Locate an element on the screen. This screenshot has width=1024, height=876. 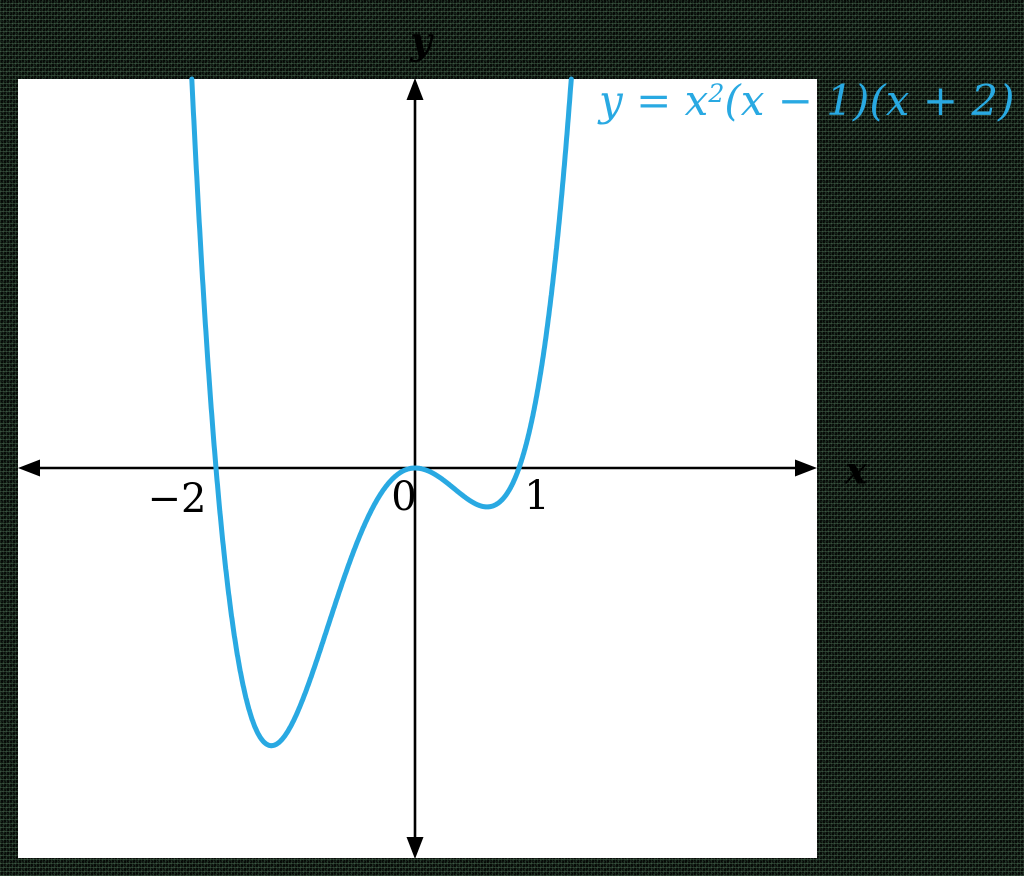
y-axis-label: y is located at coordinates (421, 40).